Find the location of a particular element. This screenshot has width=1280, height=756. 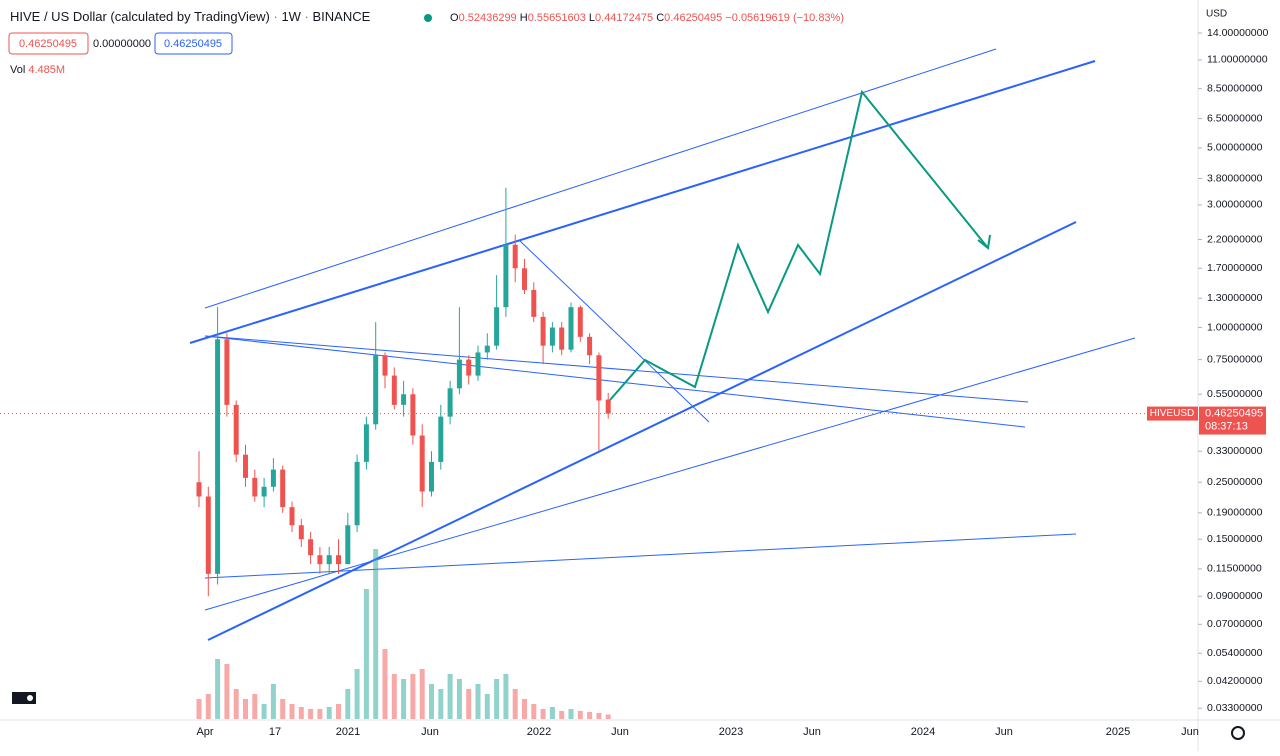

sell-box is located at coordinates (48, 43).